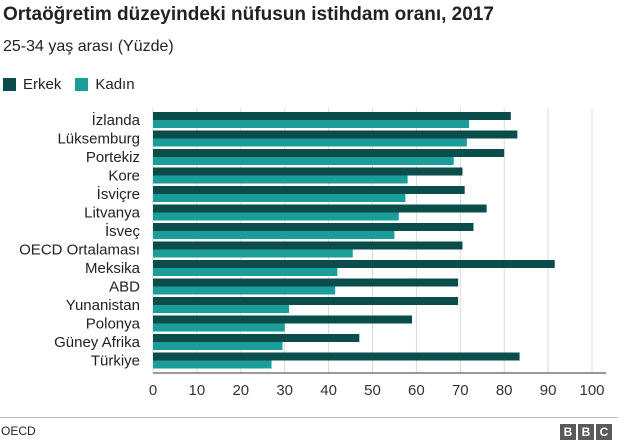  Describe the element at coordinates (112, 213) in the screenshot. I see `category-label: Litvanya` at that location.